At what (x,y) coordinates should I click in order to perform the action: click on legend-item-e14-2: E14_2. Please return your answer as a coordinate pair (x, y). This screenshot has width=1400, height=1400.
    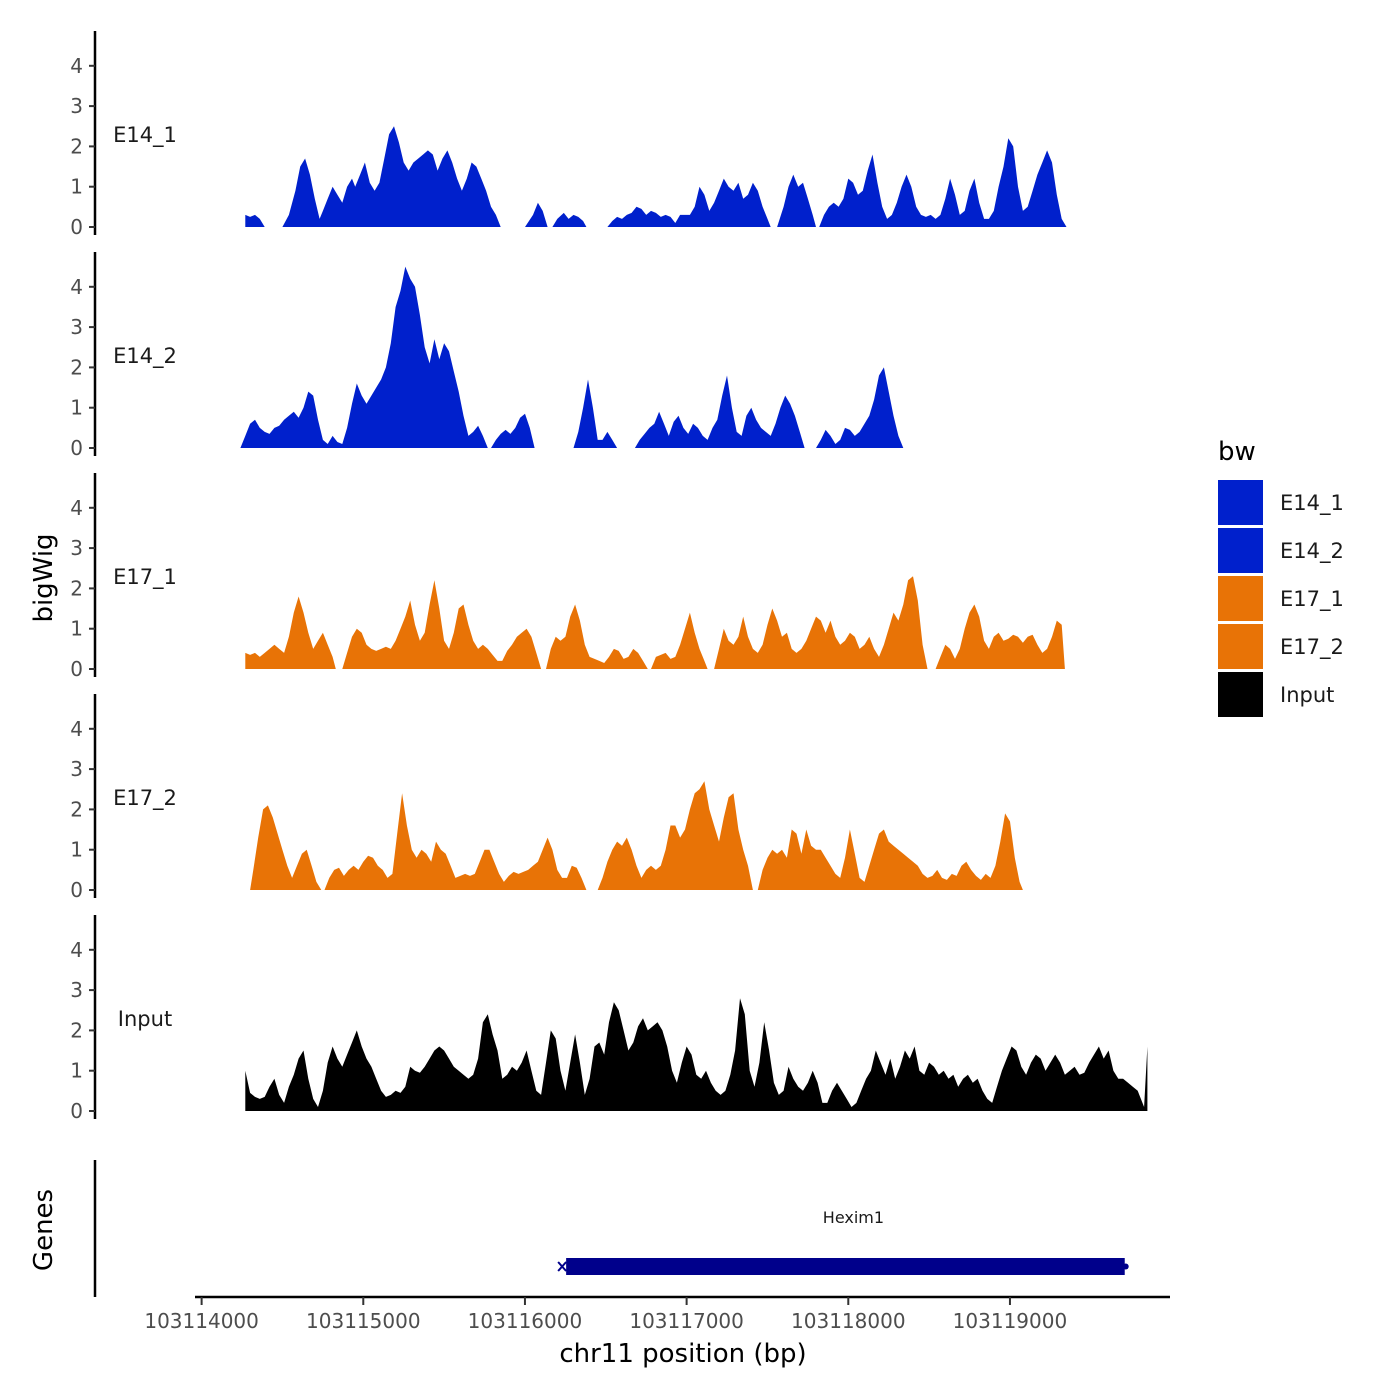
    Looking at the image, I should click on (1281, 550).